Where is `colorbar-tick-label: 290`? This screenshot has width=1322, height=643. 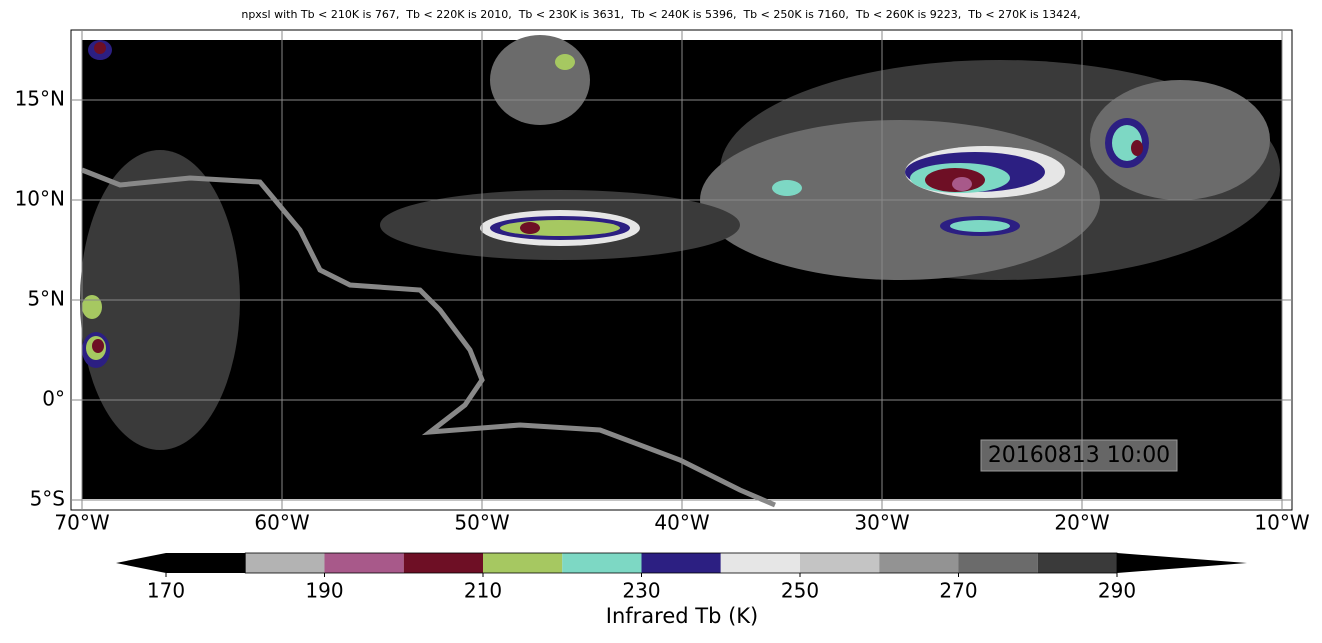
colorbar-tick-label: 290 is located at coordinates (1117, 591).